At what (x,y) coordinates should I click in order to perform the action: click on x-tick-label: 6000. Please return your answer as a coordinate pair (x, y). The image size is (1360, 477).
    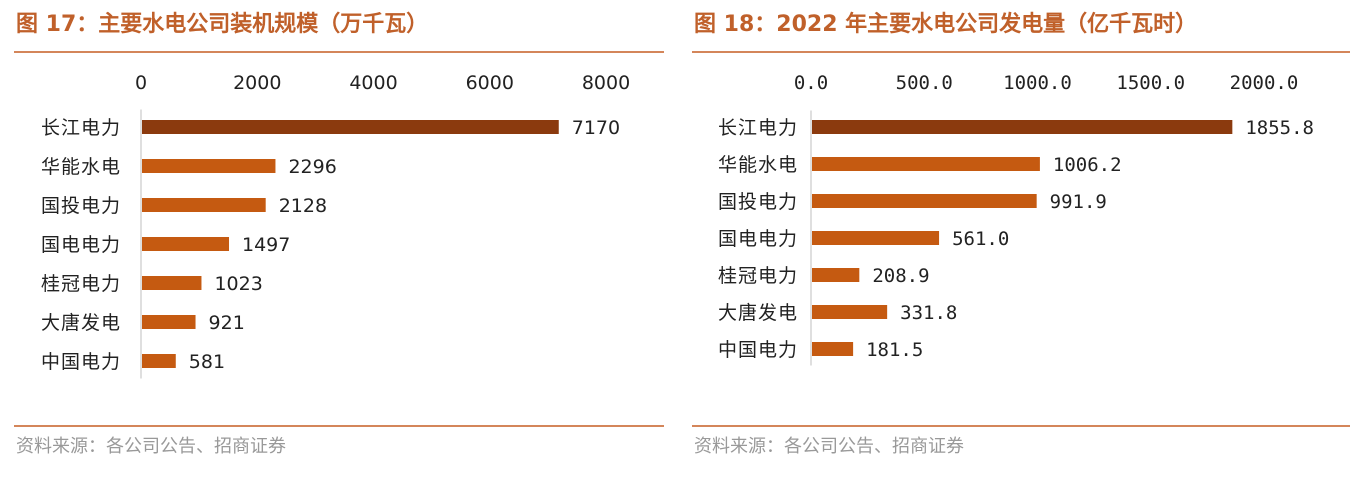
    Looking at the image, I should click on (490, 83).